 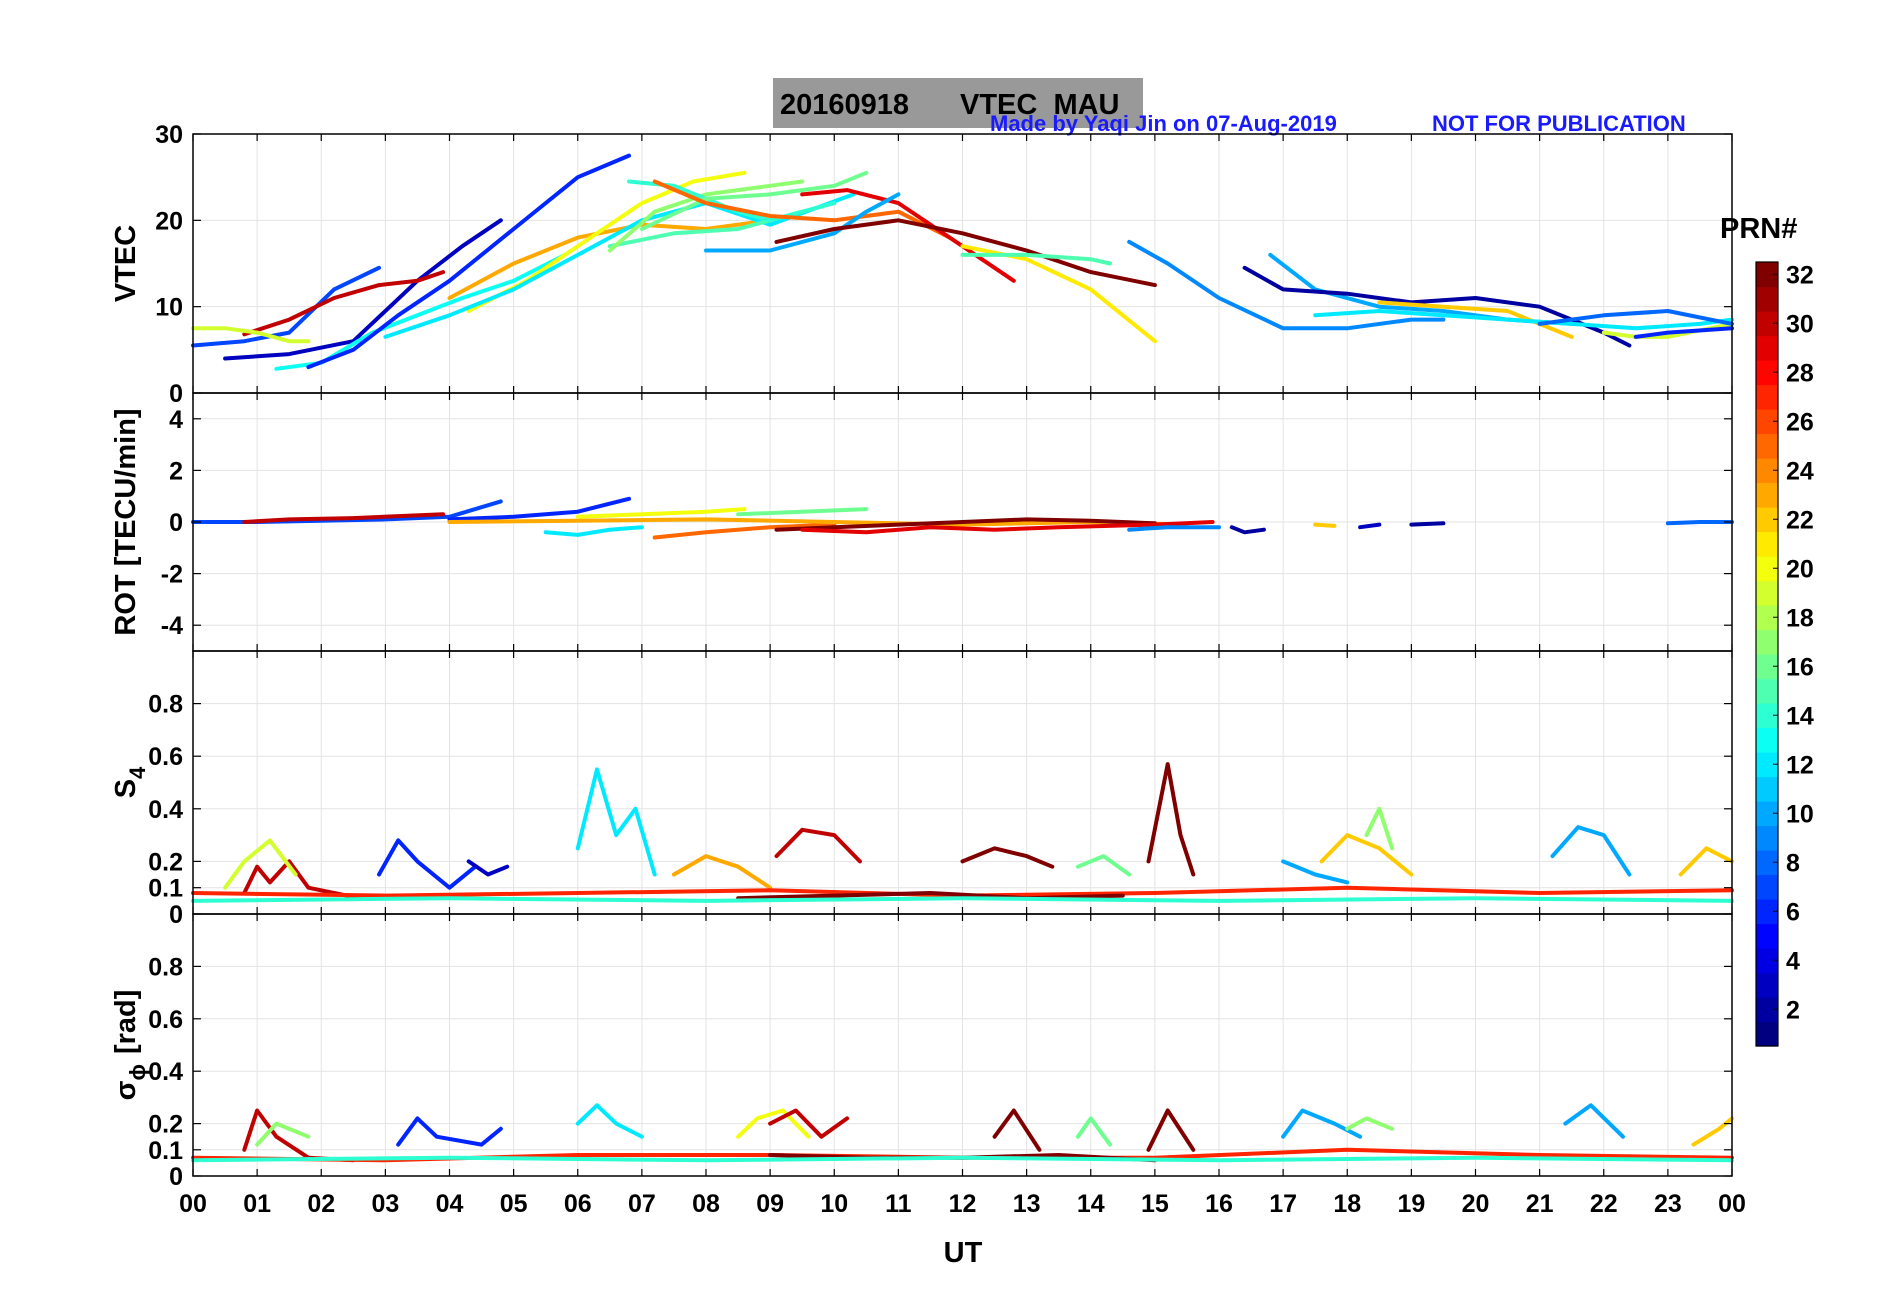 I want to click on y-tick-label: 2, so click(x=176, y=471).